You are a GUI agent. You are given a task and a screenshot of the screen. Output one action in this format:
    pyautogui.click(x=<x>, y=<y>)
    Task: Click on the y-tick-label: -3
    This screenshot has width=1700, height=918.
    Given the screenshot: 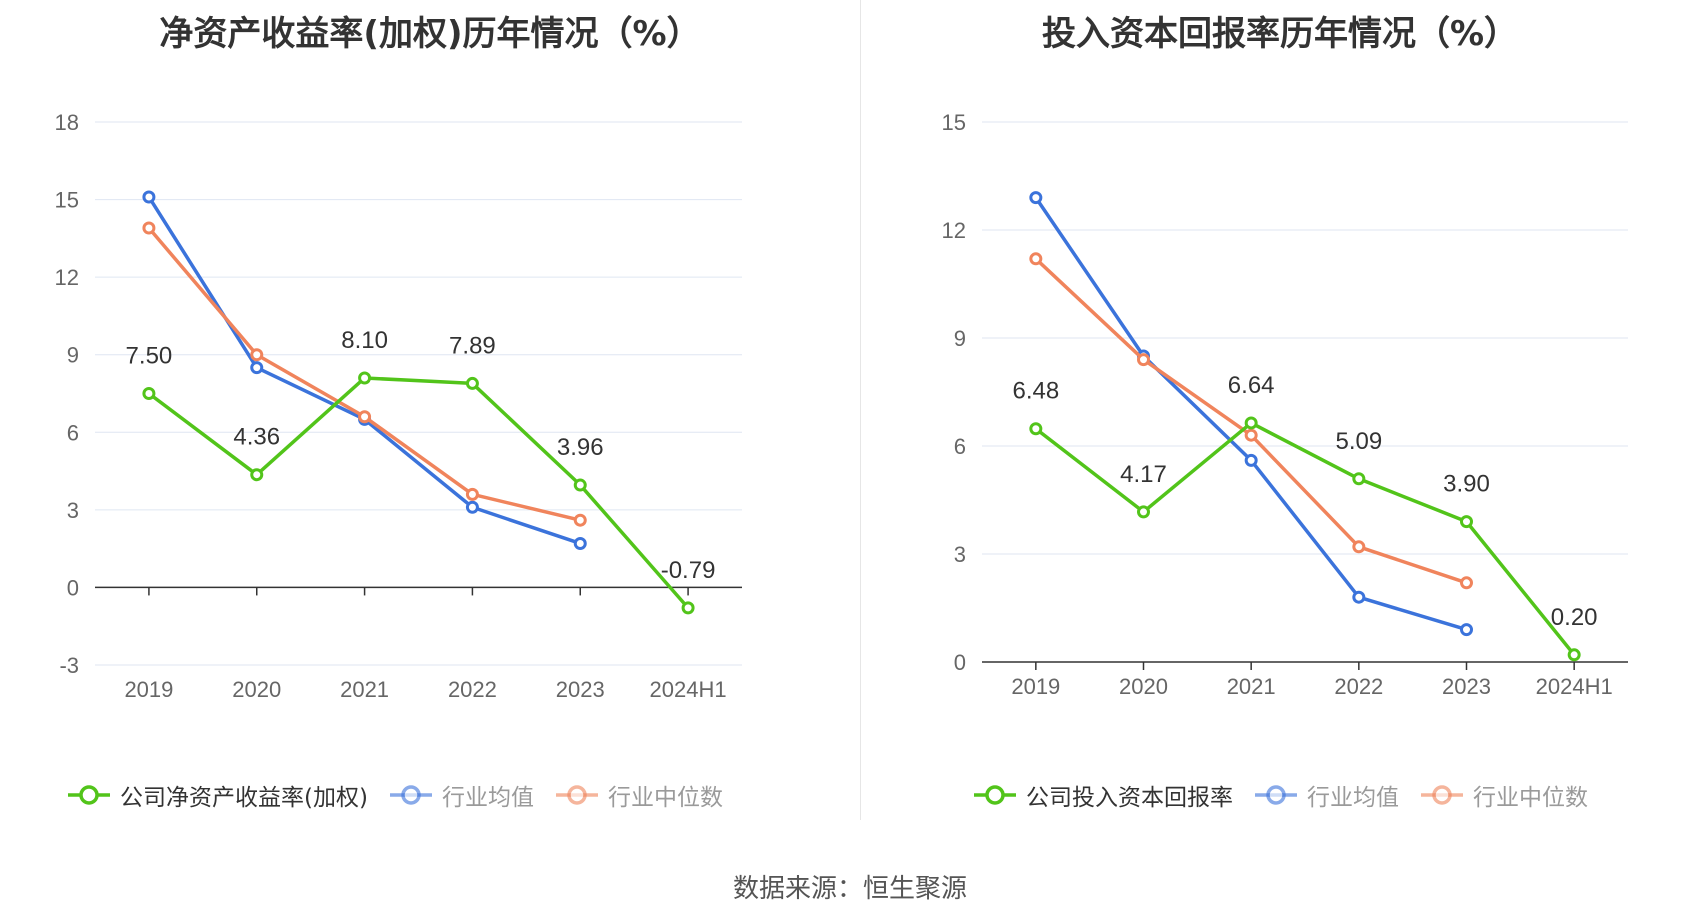 What is the action you would take?
    pyautogui.click(x=69, y=665)
    